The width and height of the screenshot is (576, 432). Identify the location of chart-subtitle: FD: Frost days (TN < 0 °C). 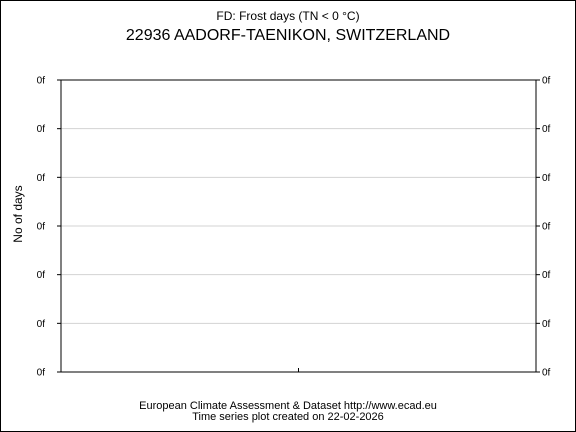
(288, 16).